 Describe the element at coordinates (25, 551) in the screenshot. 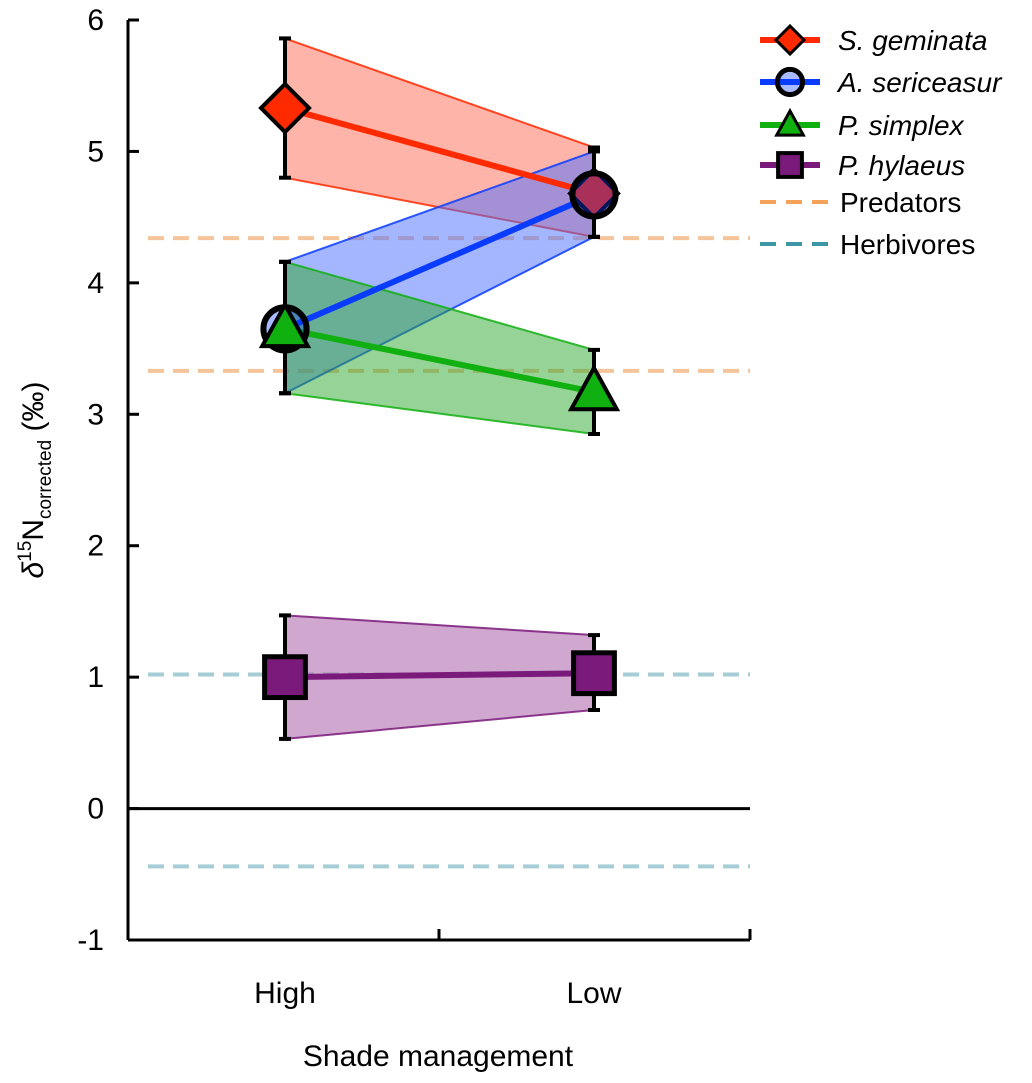

I see `y-axis-title-sup: 15` at that location.